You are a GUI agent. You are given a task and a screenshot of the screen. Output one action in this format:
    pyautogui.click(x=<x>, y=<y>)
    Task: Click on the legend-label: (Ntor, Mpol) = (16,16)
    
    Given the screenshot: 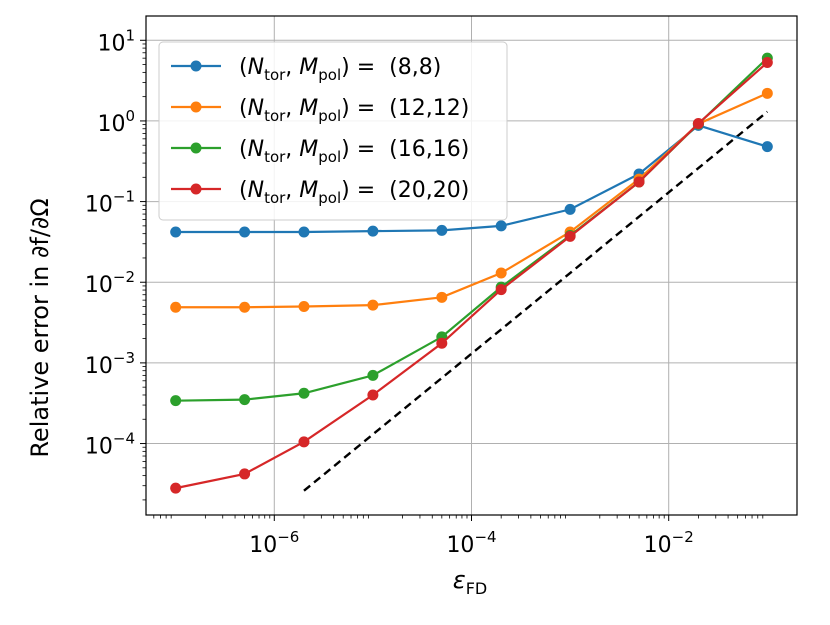 What is the action you would take?
    pyautogui.click(x=354, y=151)
    